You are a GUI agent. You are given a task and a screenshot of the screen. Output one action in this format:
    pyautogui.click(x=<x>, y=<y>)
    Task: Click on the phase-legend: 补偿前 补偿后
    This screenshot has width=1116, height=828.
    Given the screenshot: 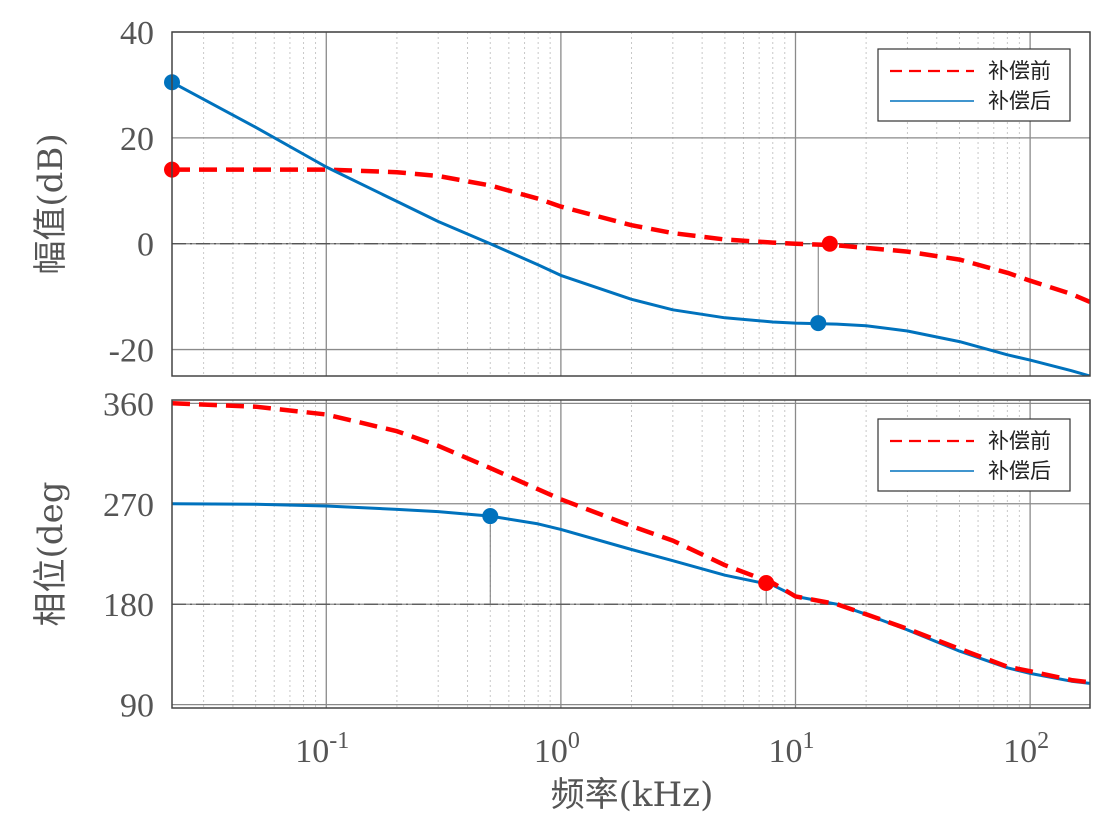 What is the action you would take?
    pyautogui.click(x=974, y=455)
    